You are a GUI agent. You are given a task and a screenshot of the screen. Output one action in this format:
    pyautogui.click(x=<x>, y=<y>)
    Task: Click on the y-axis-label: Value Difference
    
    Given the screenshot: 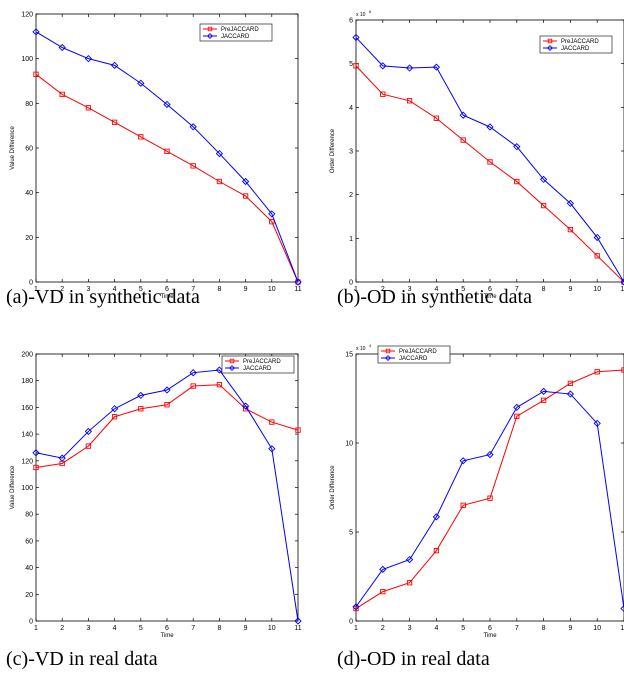 What is the action you would take?
    pyautogui.click(x=13, y=147)
    